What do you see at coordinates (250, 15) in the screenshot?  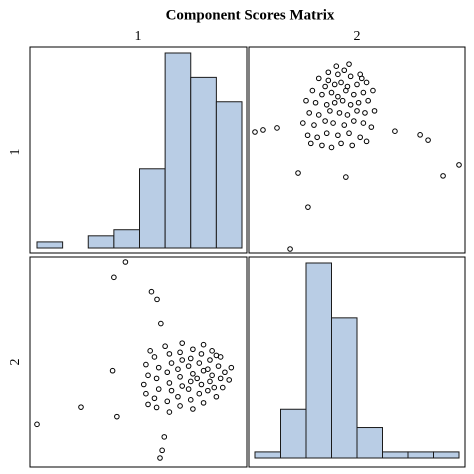 I see `chart-title: Component Scores Matrix` at bounding box center [250, 15].